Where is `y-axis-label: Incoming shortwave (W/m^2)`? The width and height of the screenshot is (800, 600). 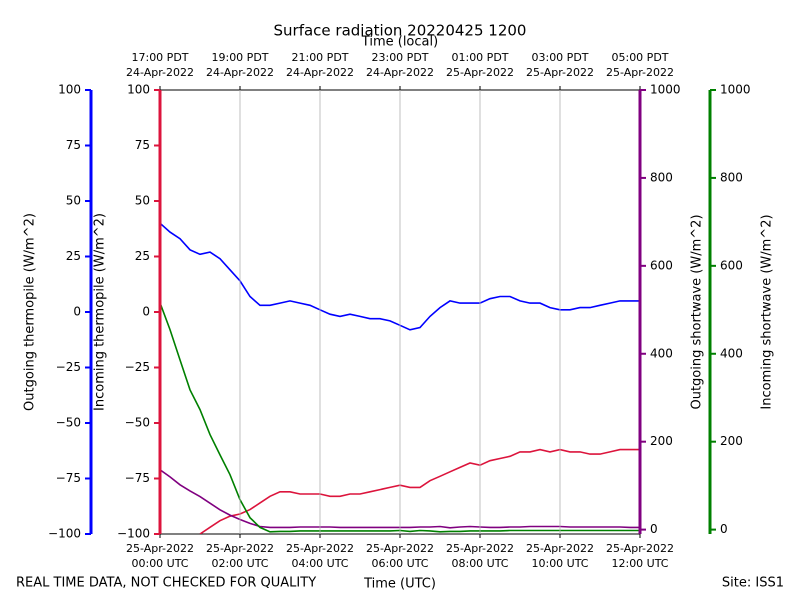 y-axis-label: Incoming shortwave (W/m^2) is located at coordinates (767, 311).